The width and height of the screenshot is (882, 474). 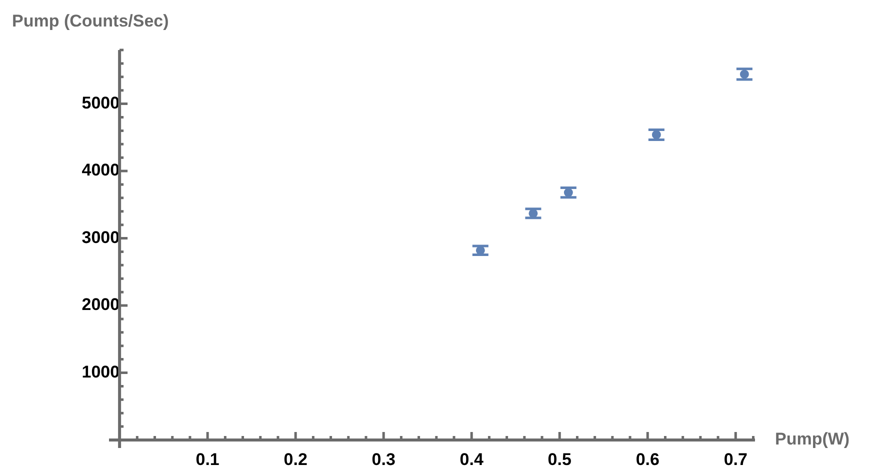 What do you see at coordinates (101, 372) in the screenshot?
I see `y-tick-label: 1000` at bounding box center [101, 372].